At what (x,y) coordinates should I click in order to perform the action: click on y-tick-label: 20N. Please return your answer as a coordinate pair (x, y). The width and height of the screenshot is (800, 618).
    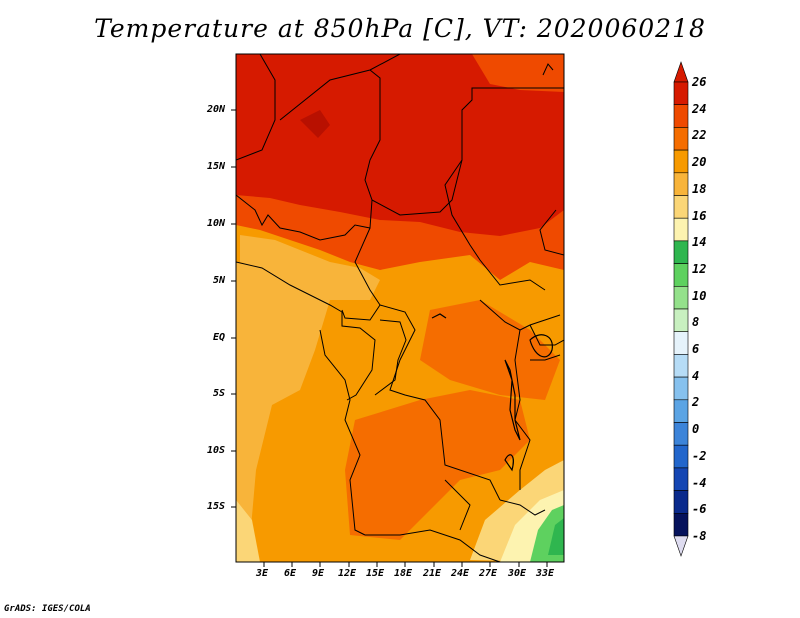
    Looking at the image, I should click on (216, 109).